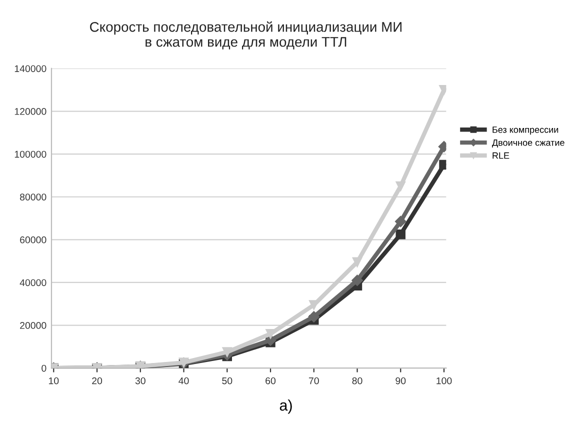 This screenshot has width=572, height=428. What do you see at coordinates (313, 380) in the screenshot?
I see `x-tick-label: 70` at bounding box center [313, 380].